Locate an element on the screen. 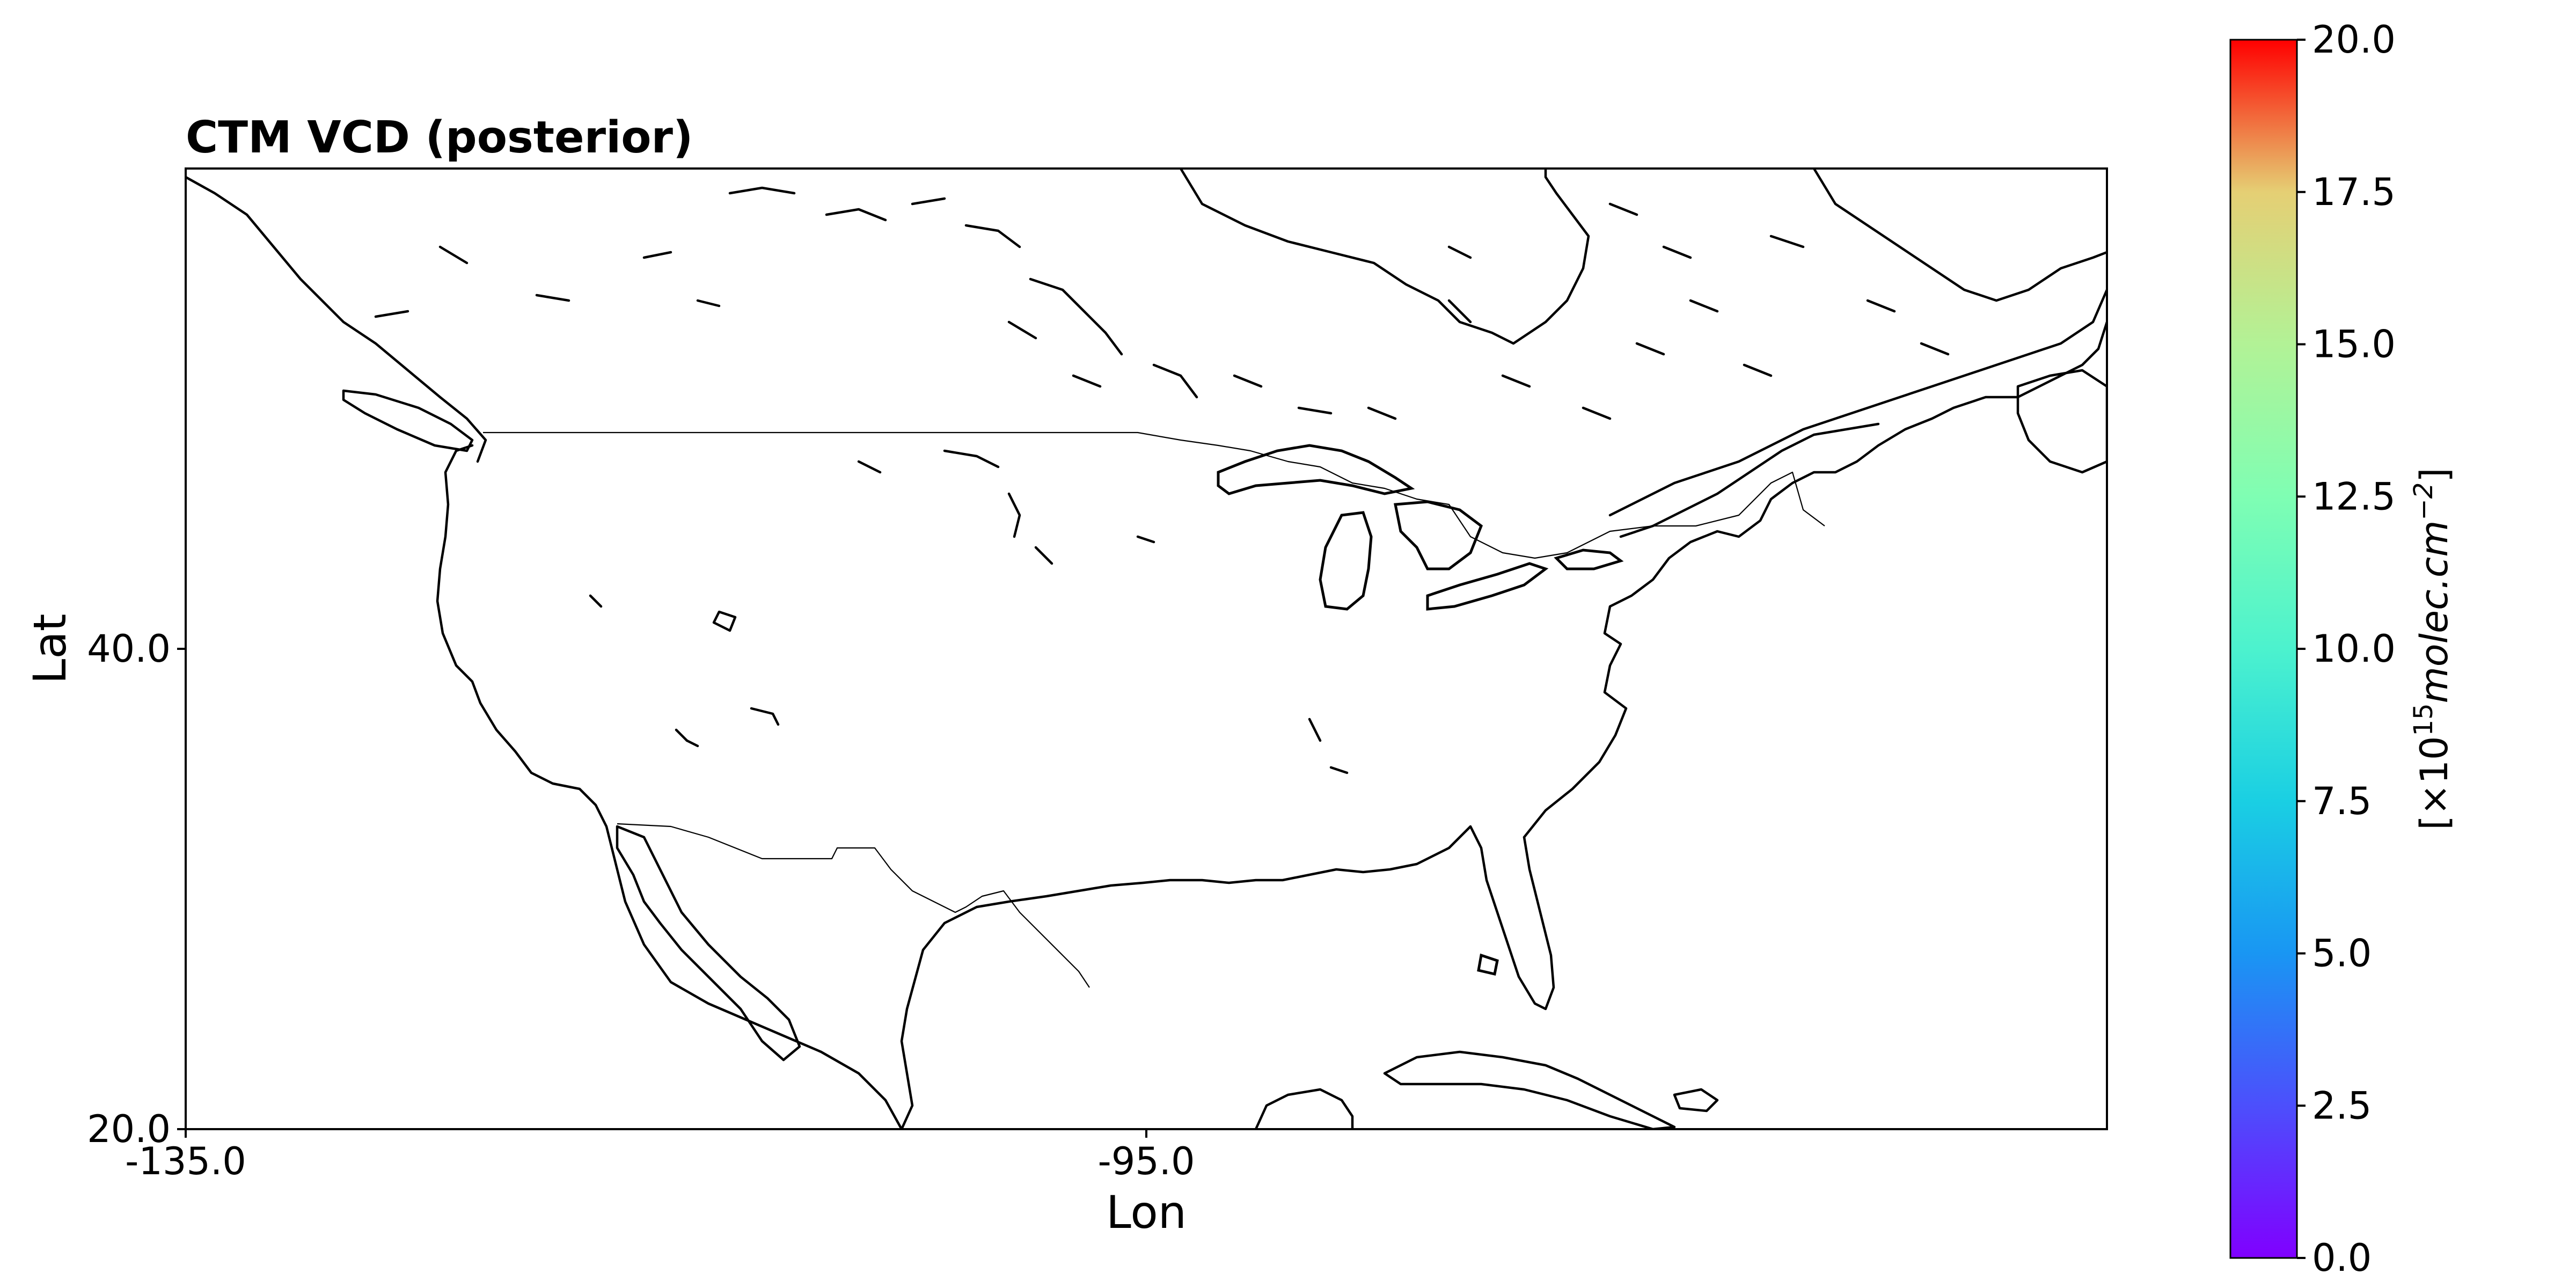  lake-okeechobee is located at coordinates (1488, 964).